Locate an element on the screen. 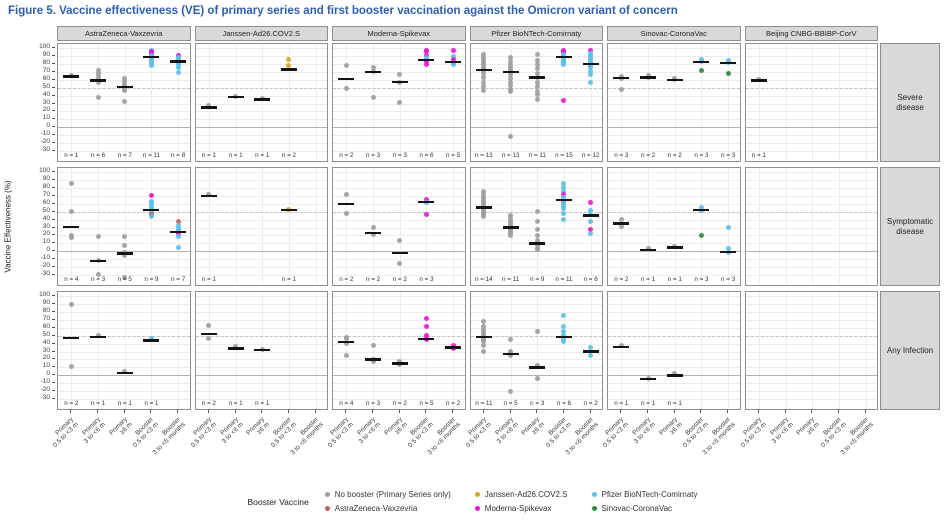  row-strip-1: Symptomatic disease is located at coordinates (910, 226).